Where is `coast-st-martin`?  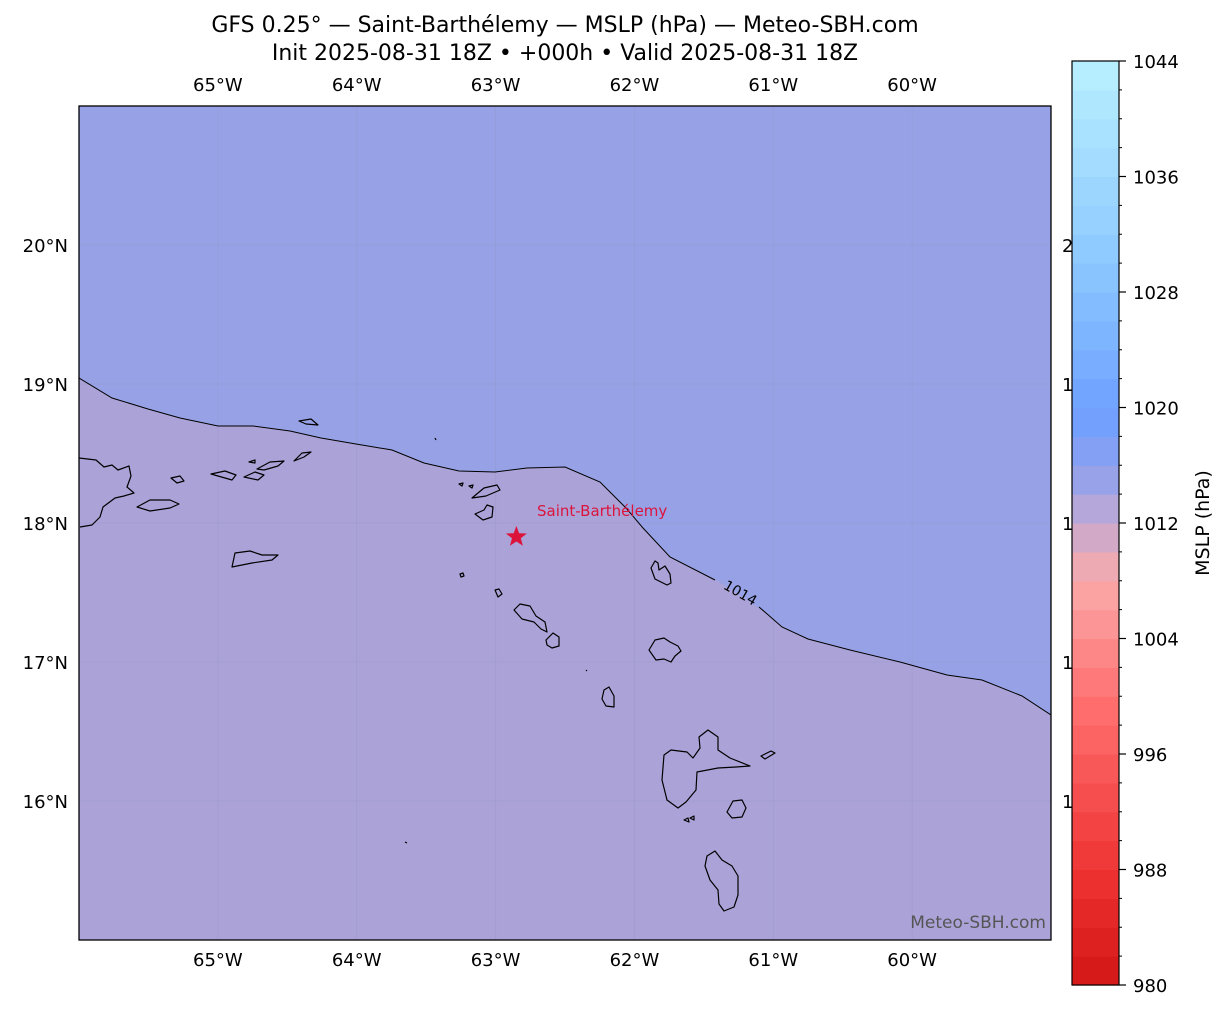
coast-st-martin is located at coordinates (486, 491).